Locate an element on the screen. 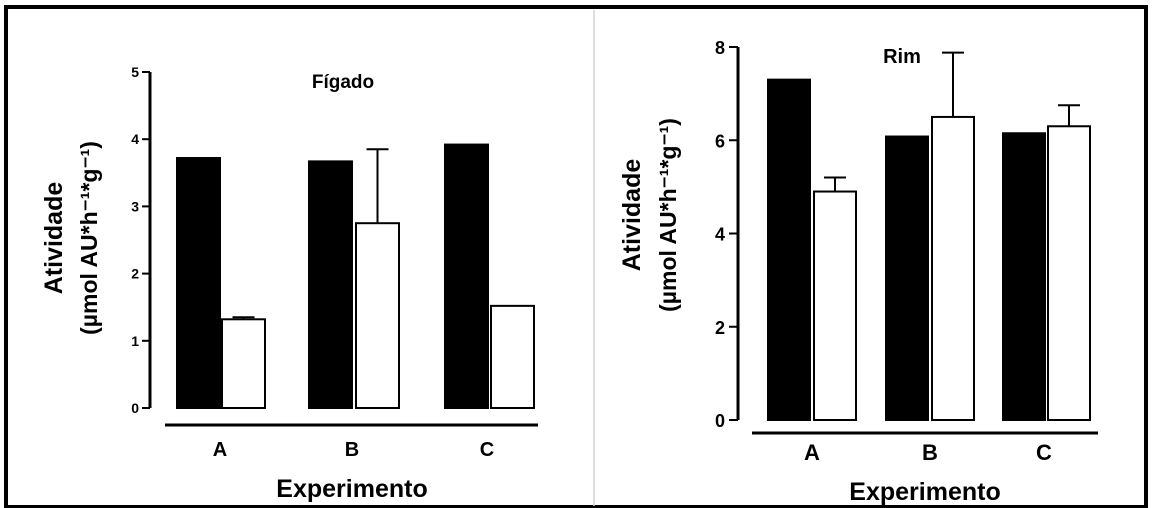  y-tick-3: 3 is located at coordinates (140, 206).